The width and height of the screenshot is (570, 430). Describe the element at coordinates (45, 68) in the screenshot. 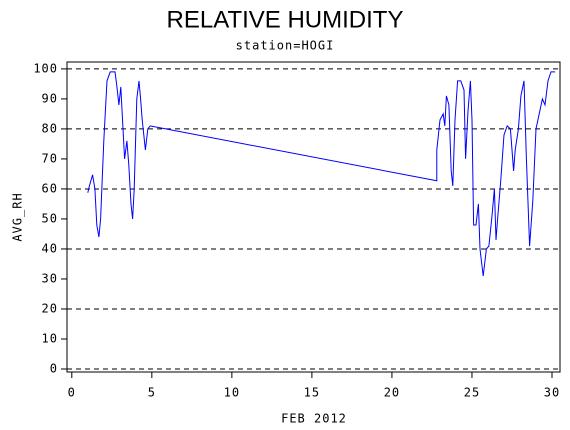

I see `y-tick-label: 100` at that location.